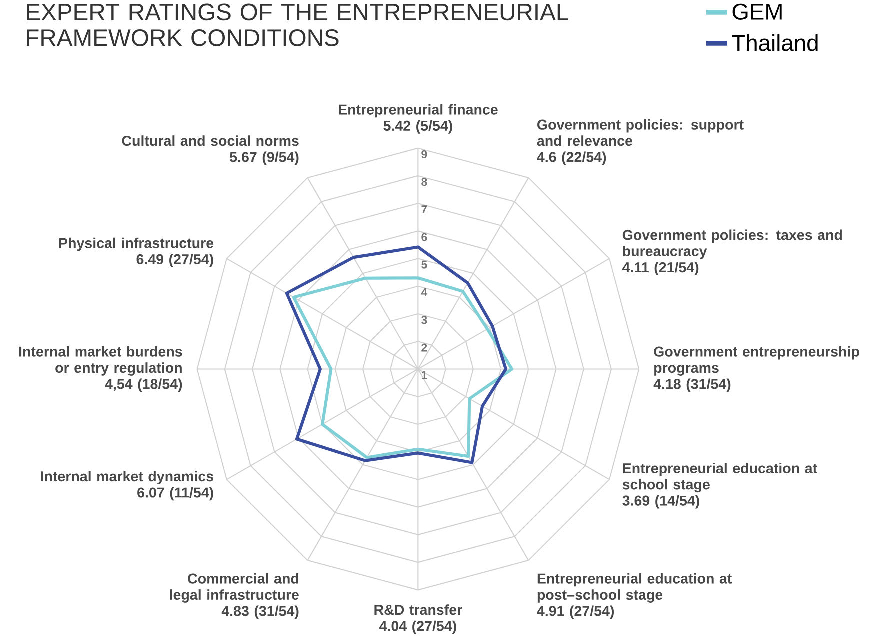  What do you see at coordinates (234, 588) in the screenshot?
I see `spoke-label: Commercial and legal infrastructure` at bounding box center [234, 588].